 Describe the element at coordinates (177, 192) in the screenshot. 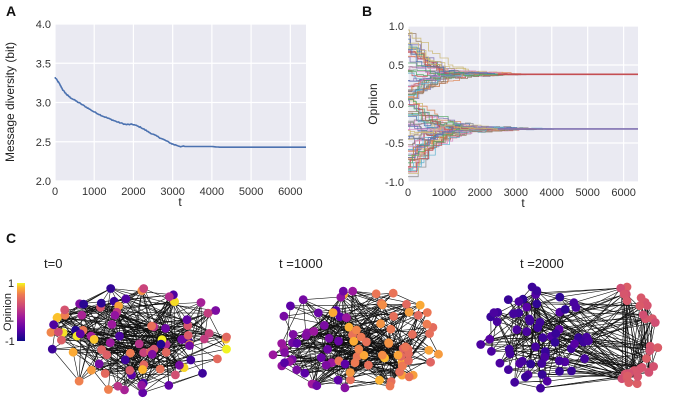

I see `x-ticks-a: 0 1000 2000 3000 4000 5000 6000` at that location.